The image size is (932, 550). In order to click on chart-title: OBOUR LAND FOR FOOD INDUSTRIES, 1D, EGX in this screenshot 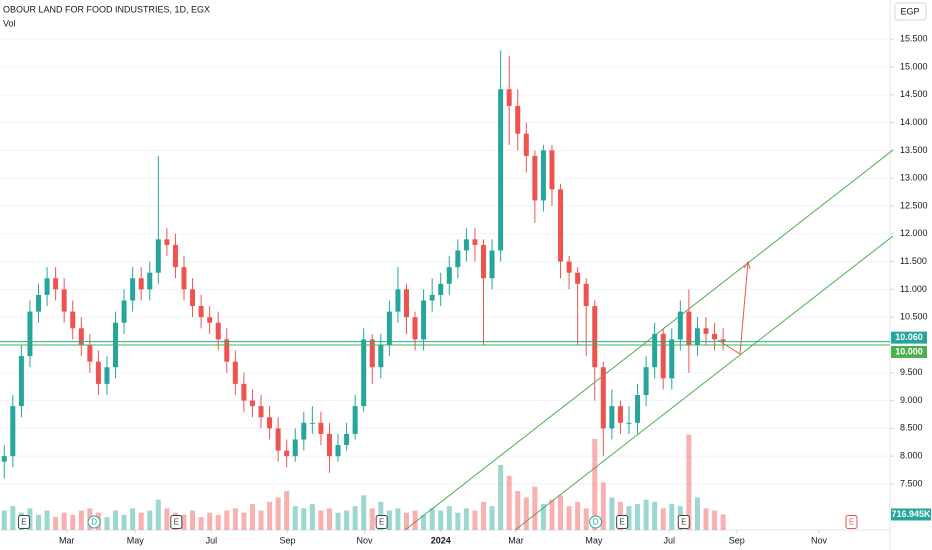, I will do `click(106, 9)`.